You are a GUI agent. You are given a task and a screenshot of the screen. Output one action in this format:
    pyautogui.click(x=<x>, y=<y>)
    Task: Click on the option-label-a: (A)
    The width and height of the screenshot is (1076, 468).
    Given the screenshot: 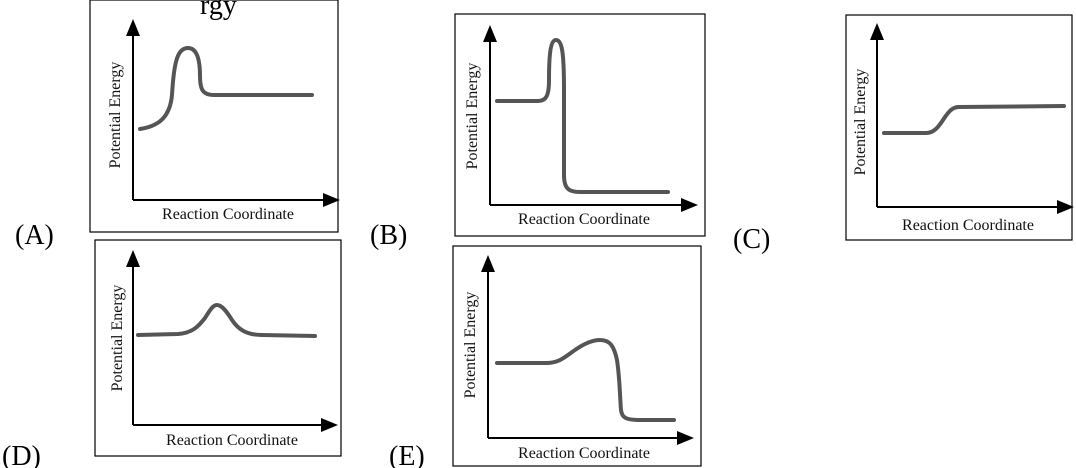 What is the action you would take?
    pyautogui.click(x=34, y=235)
    